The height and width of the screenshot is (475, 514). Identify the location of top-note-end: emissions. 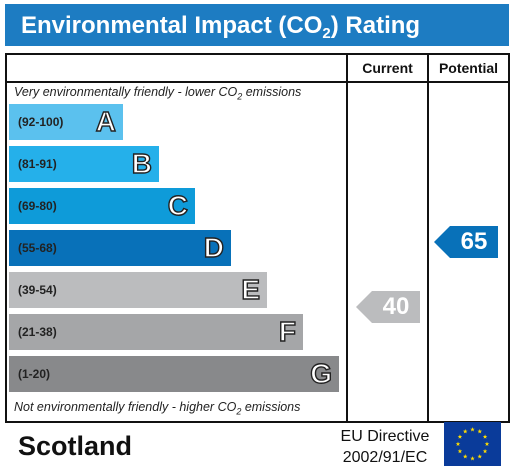
(272, 92).